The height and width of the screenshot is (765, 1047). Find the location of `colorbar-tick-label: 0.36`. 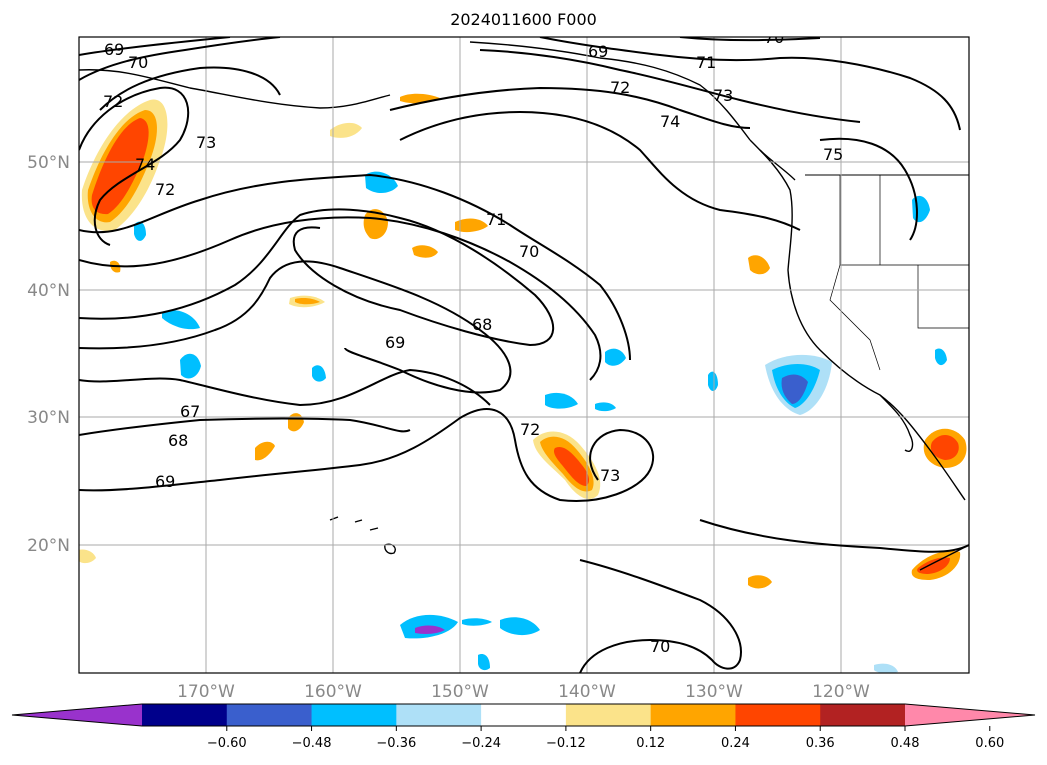

colorbar-tick-label: 0.36 is located at coordinates (820, 743).